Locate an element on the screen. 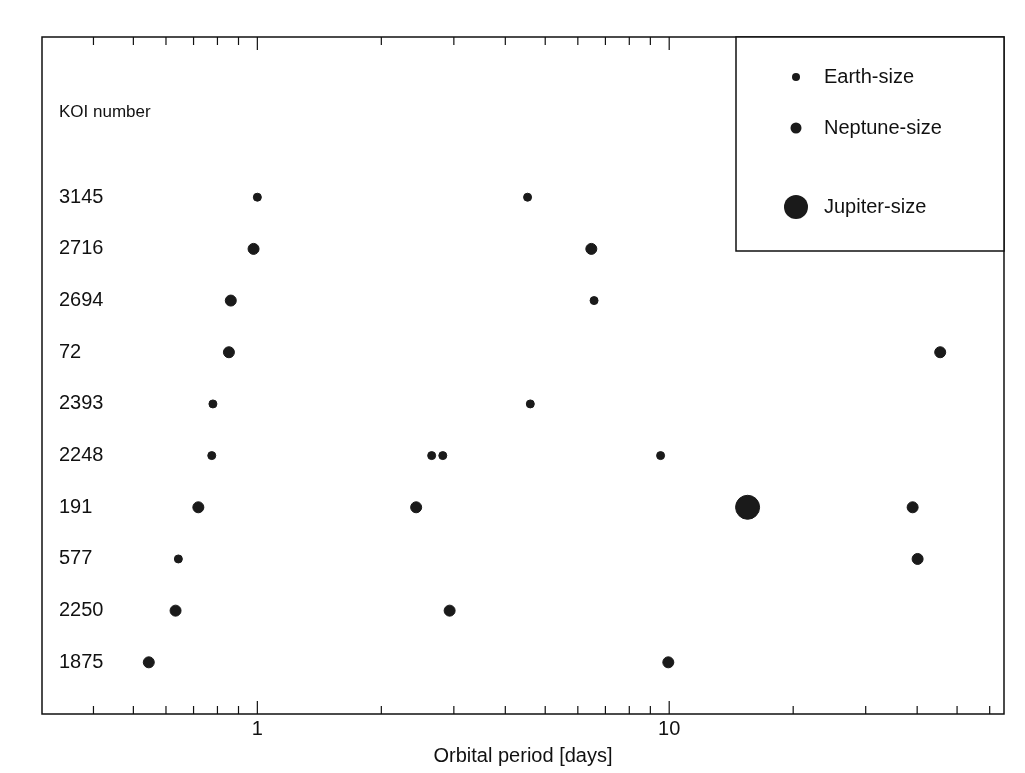 This screenshot has width=1025, height=773. y-tick-label: 2248 is located at coordinates (81, 454).